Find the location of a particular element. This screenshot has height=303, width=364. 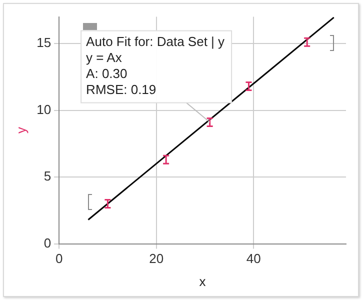

x-tick-label: 20 is located at coordinates (156, 258).